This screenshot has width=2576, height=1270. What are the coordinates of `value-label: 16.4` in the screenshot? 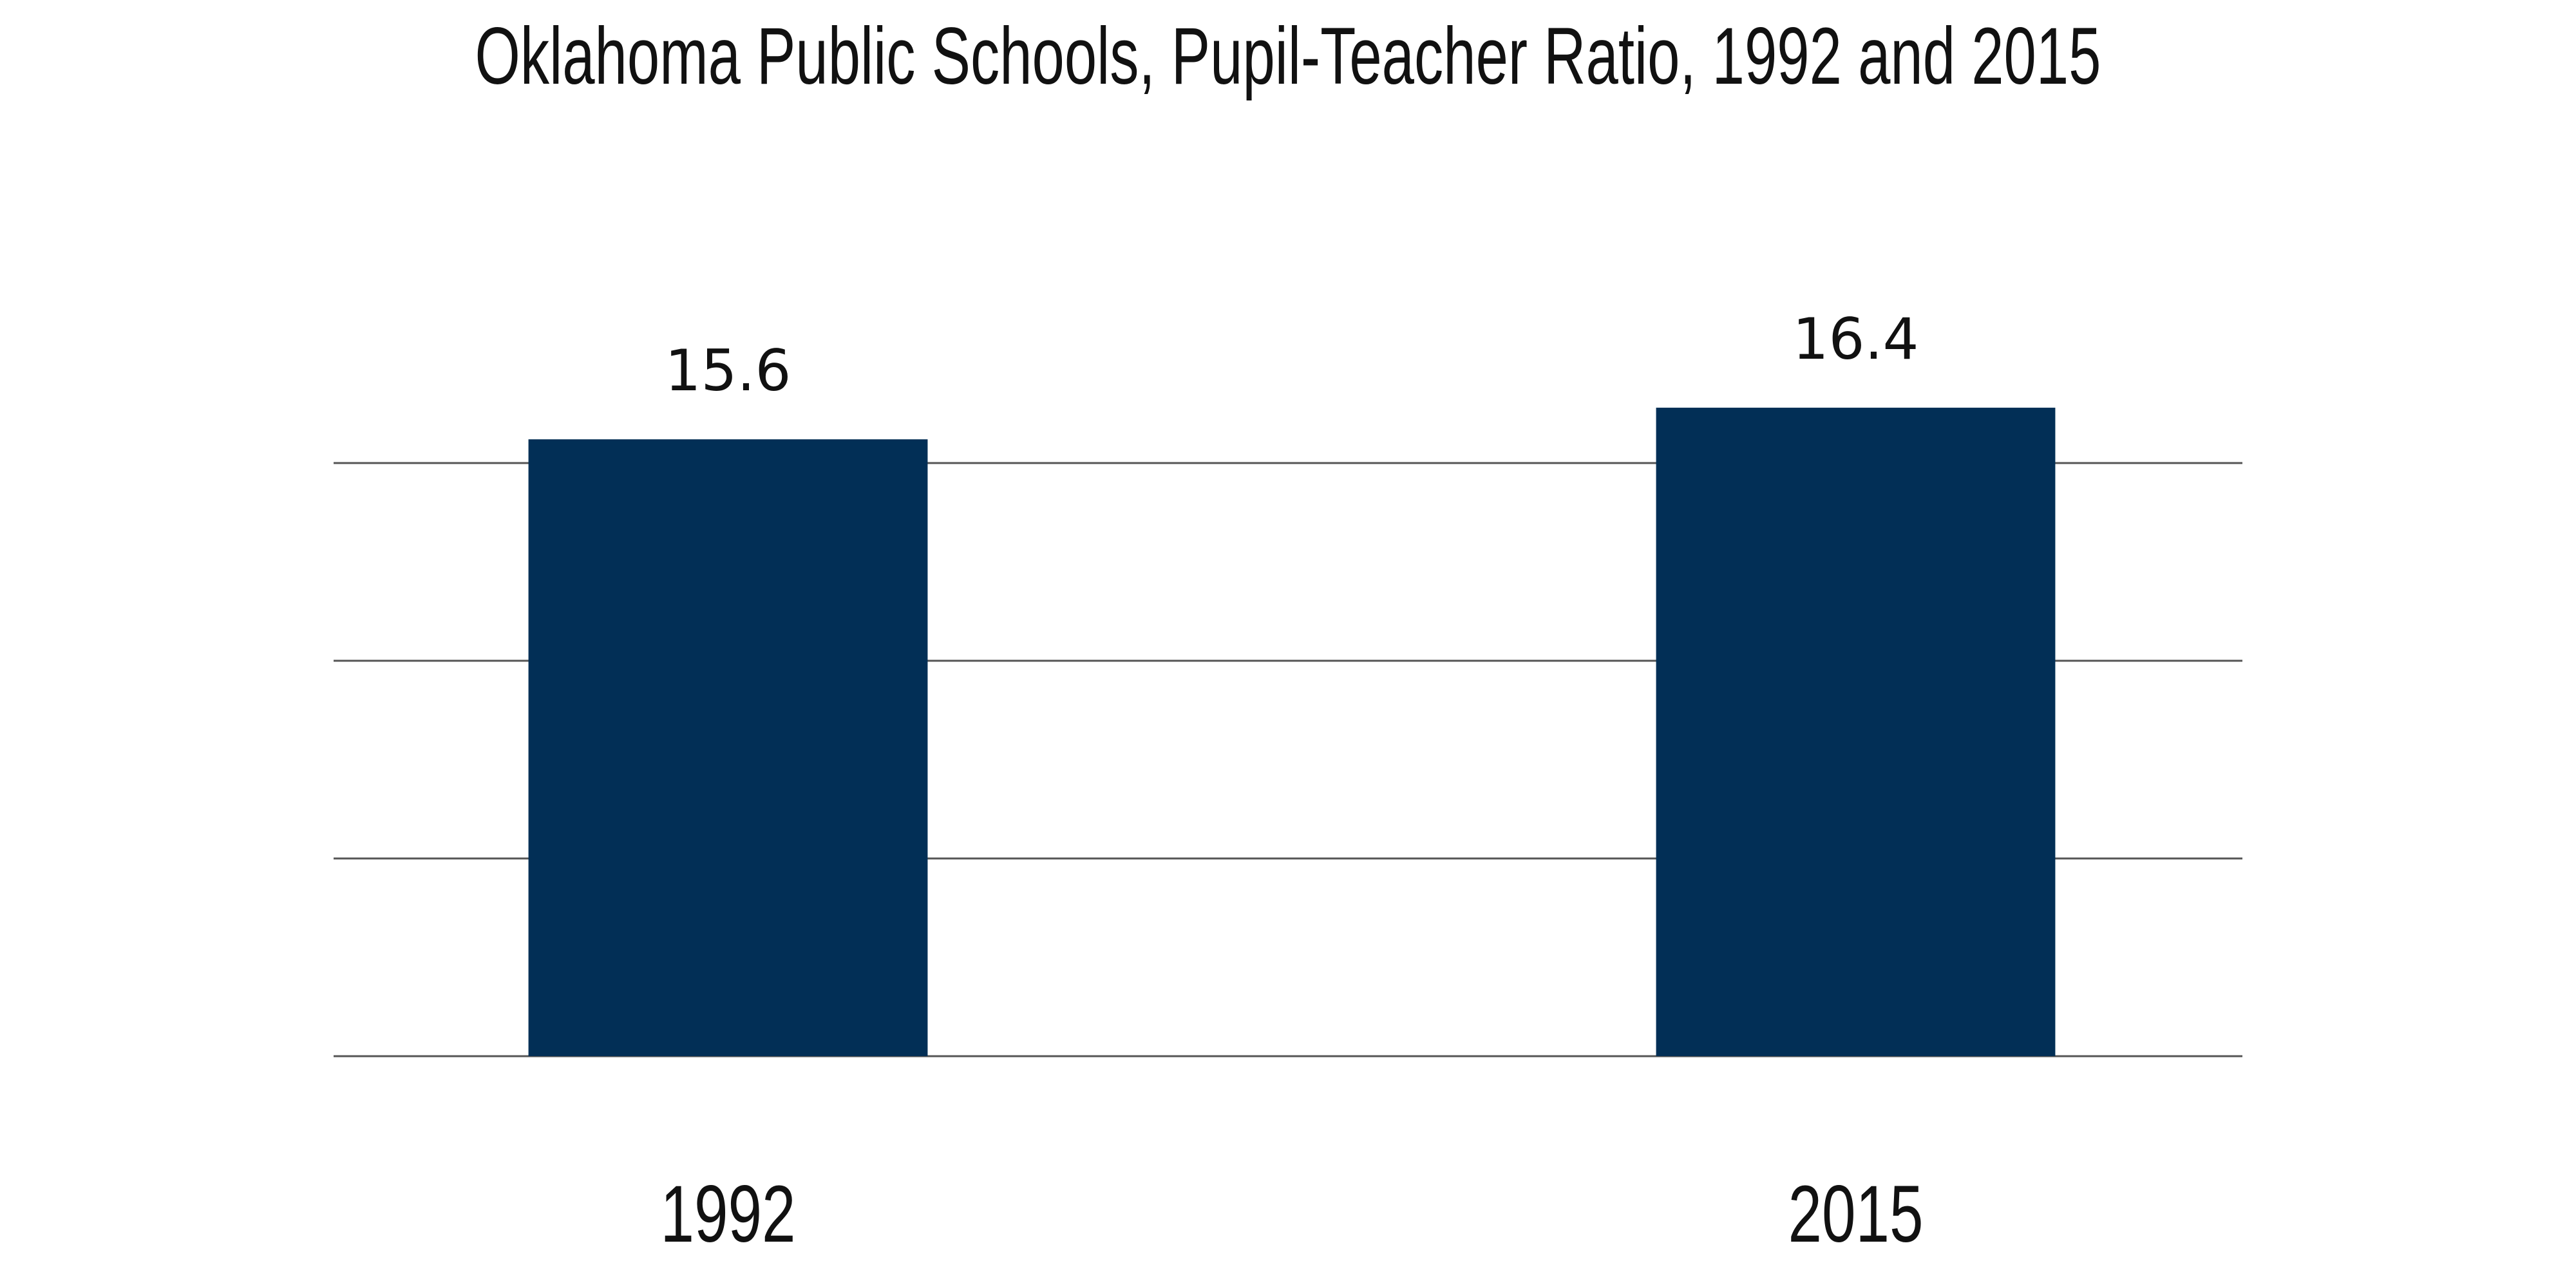 It's located at (1856, 339).